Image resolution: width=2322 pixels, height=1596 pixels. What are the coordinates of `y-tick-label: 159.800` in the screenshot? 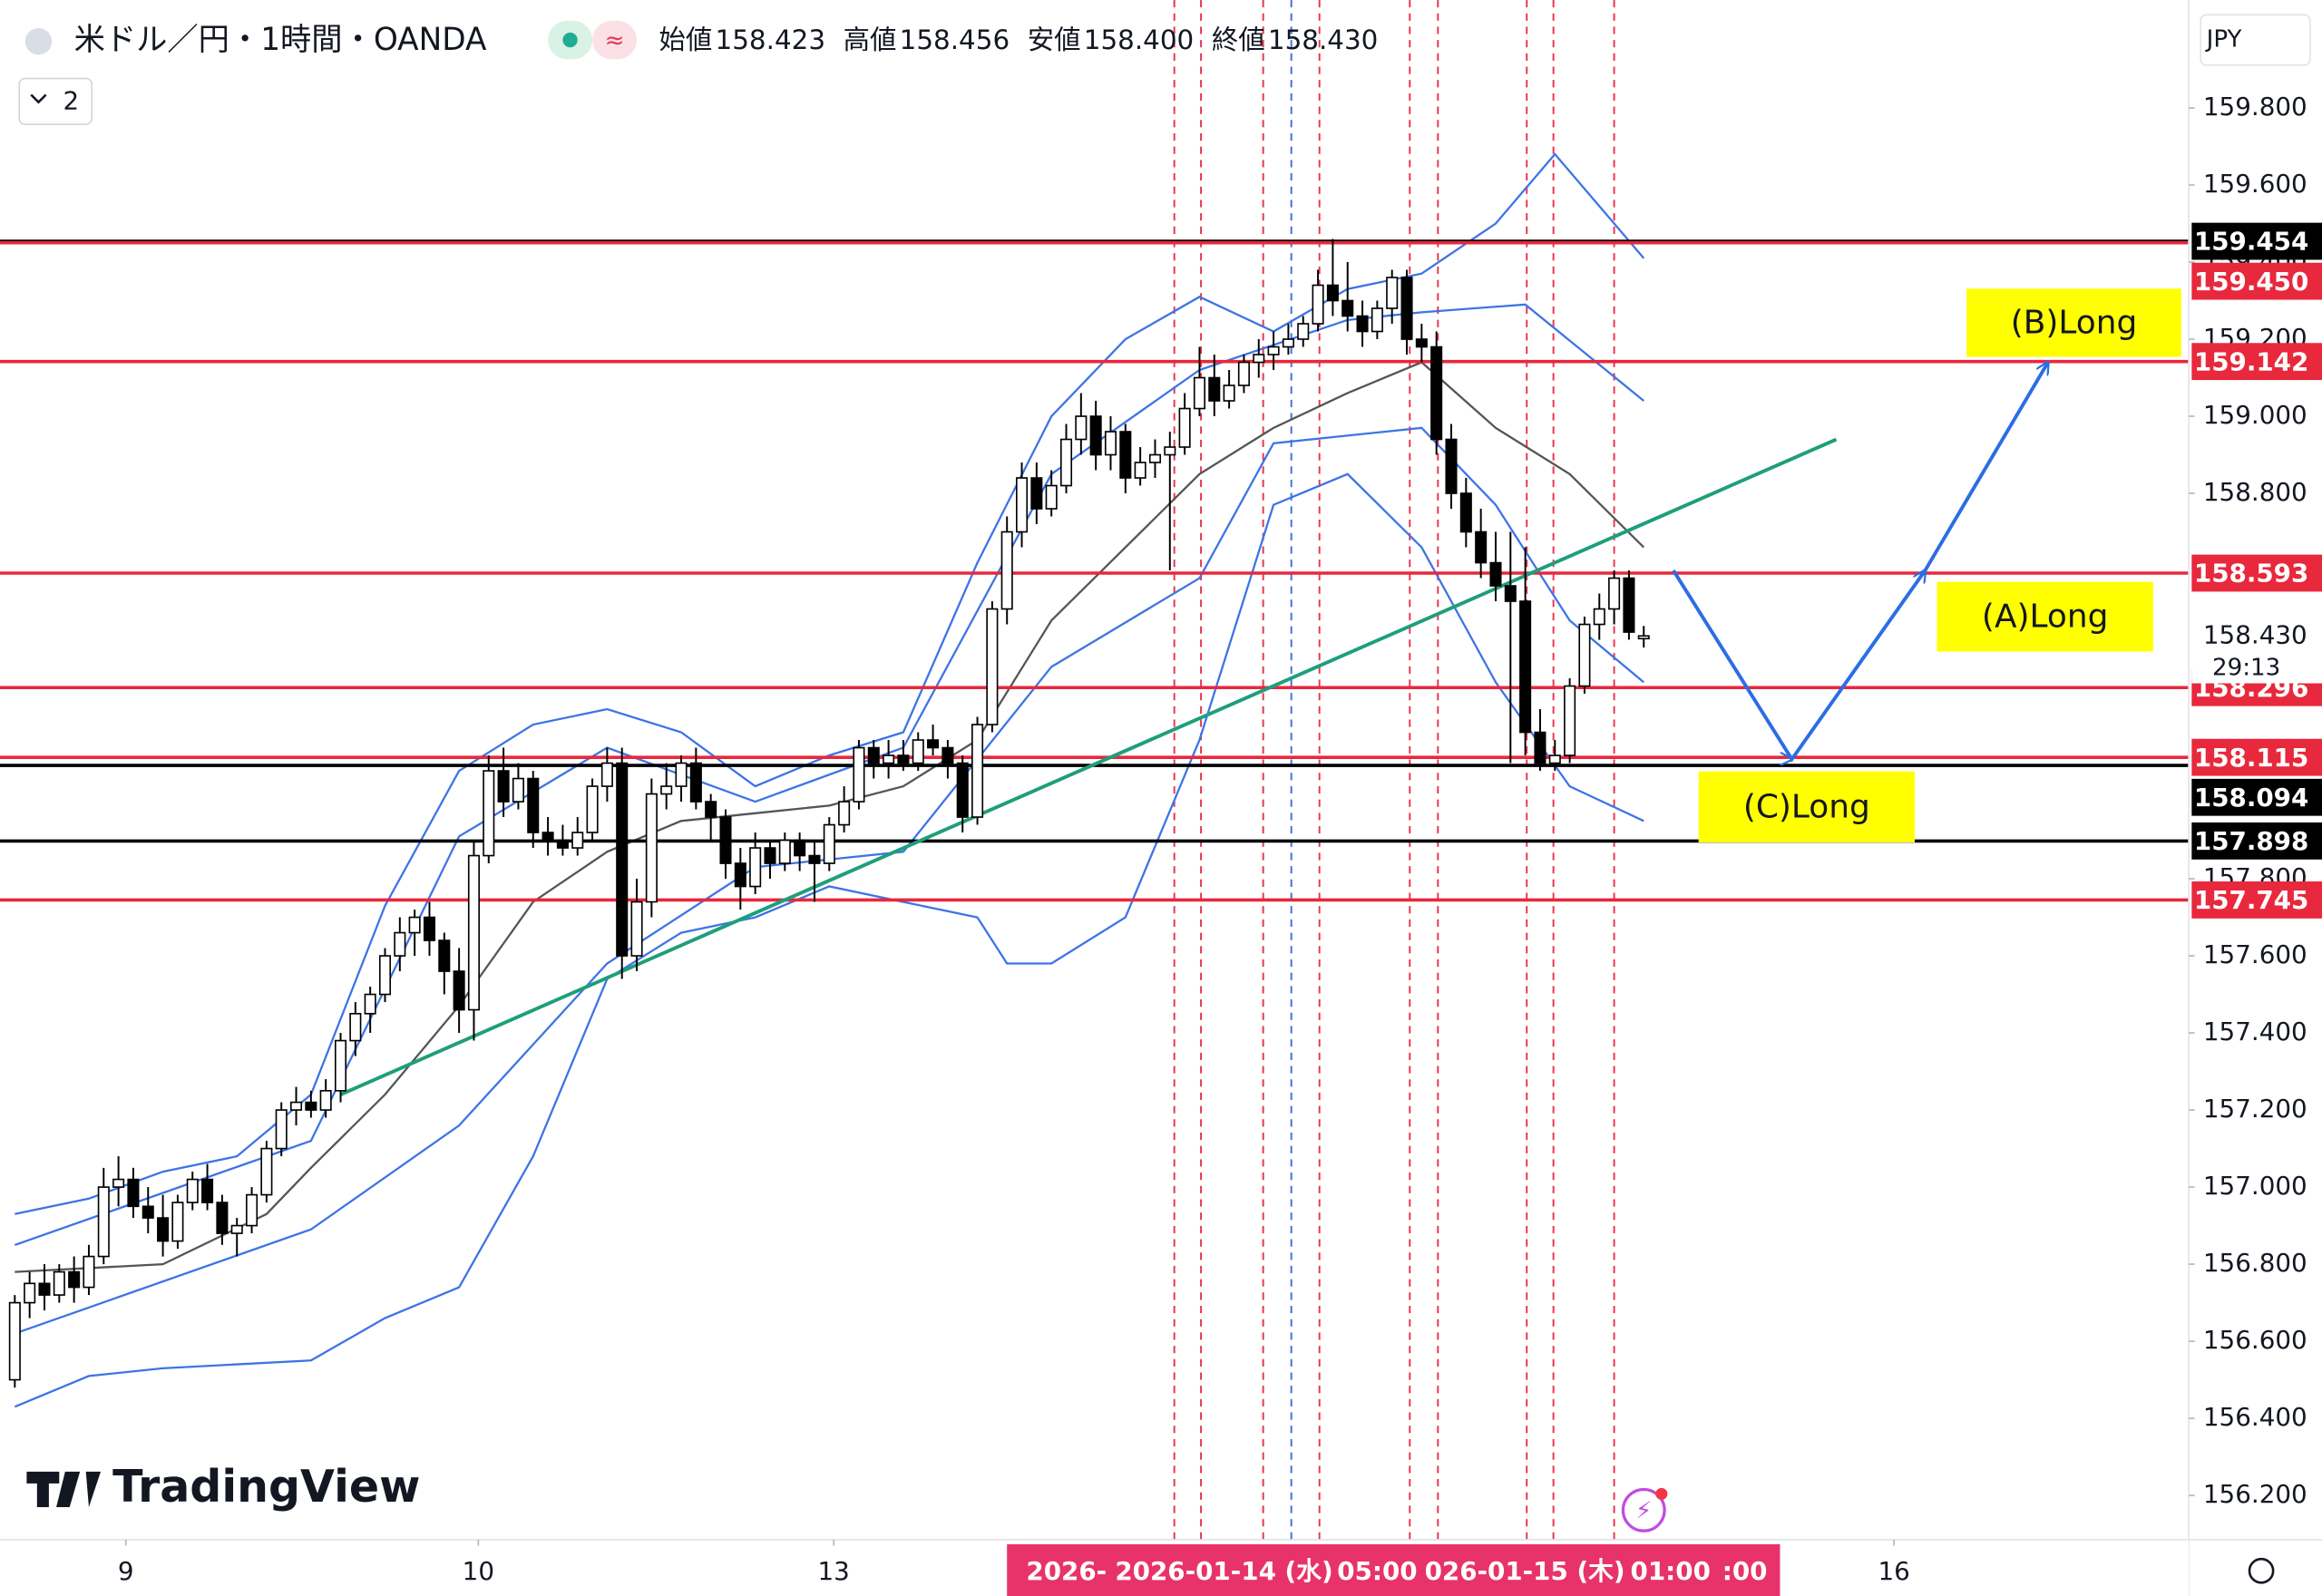 It's located at (2255, 107).